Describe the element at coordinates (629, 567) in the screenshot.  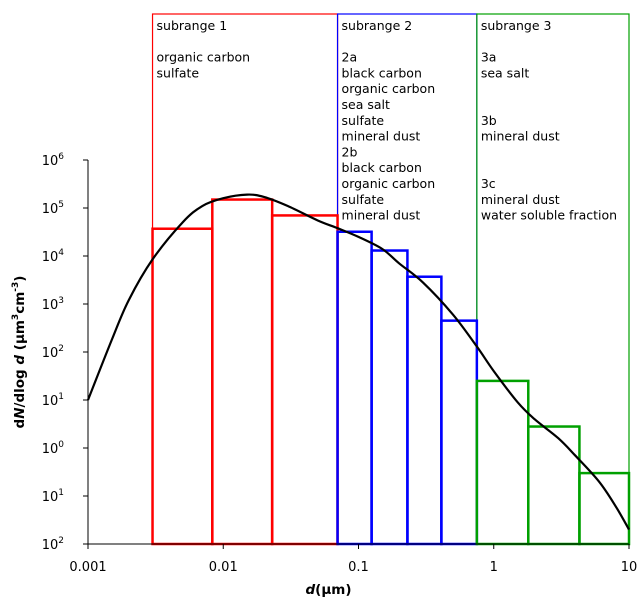
I see `x-tick-label: 10` at that location.